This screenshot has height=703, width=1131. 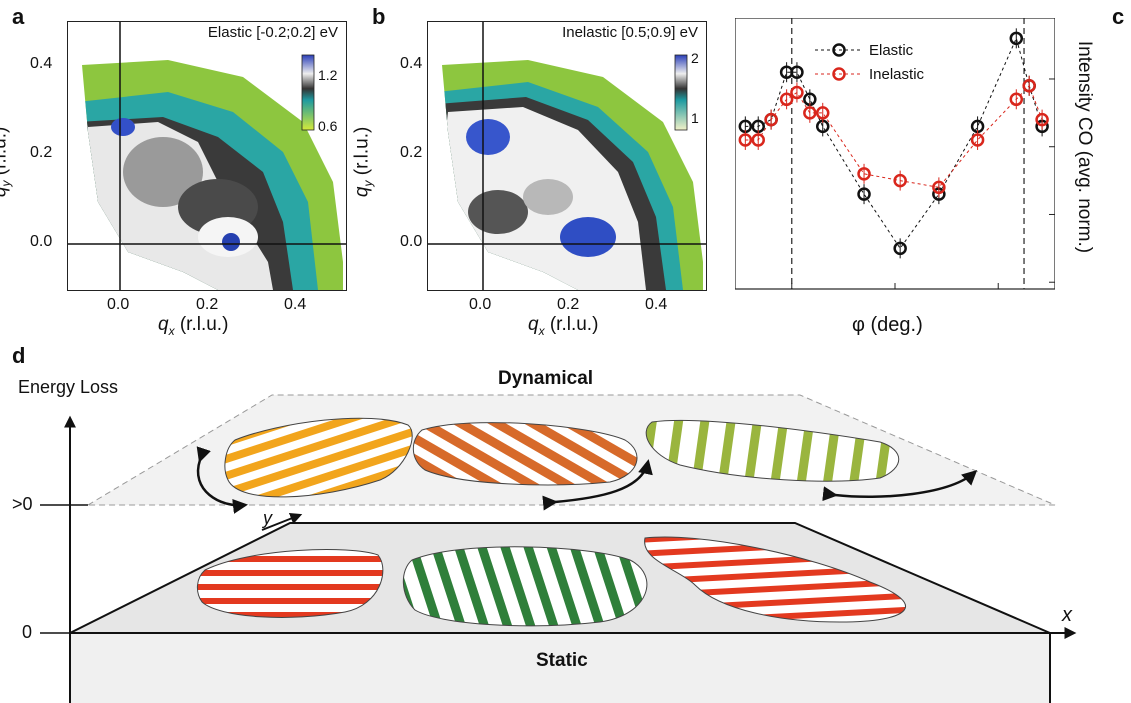 I want to click on panel-letter-a: a, so click(x=18, y=16).